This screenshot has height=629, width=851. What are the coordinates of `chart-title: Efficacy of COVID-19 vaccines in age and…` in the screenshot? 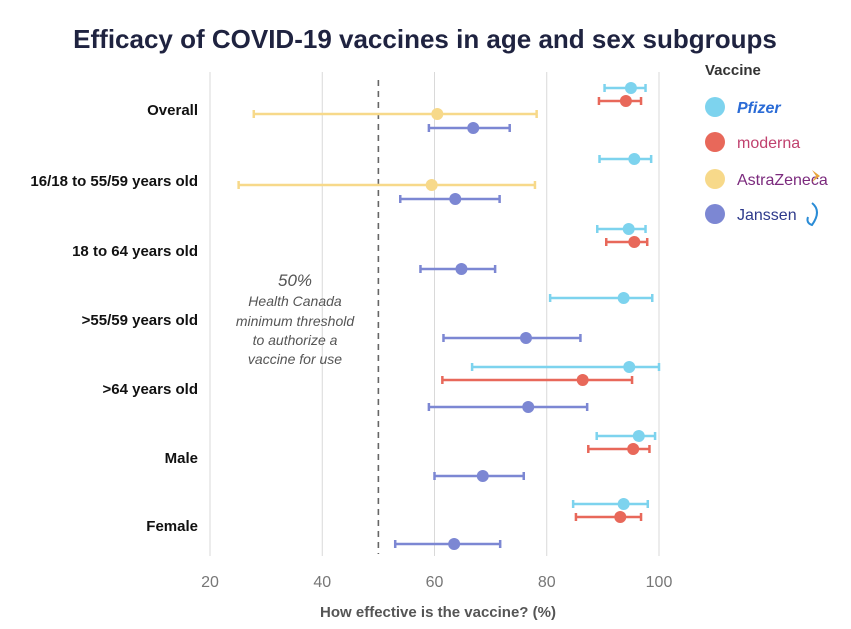 It's located at (425, 39).